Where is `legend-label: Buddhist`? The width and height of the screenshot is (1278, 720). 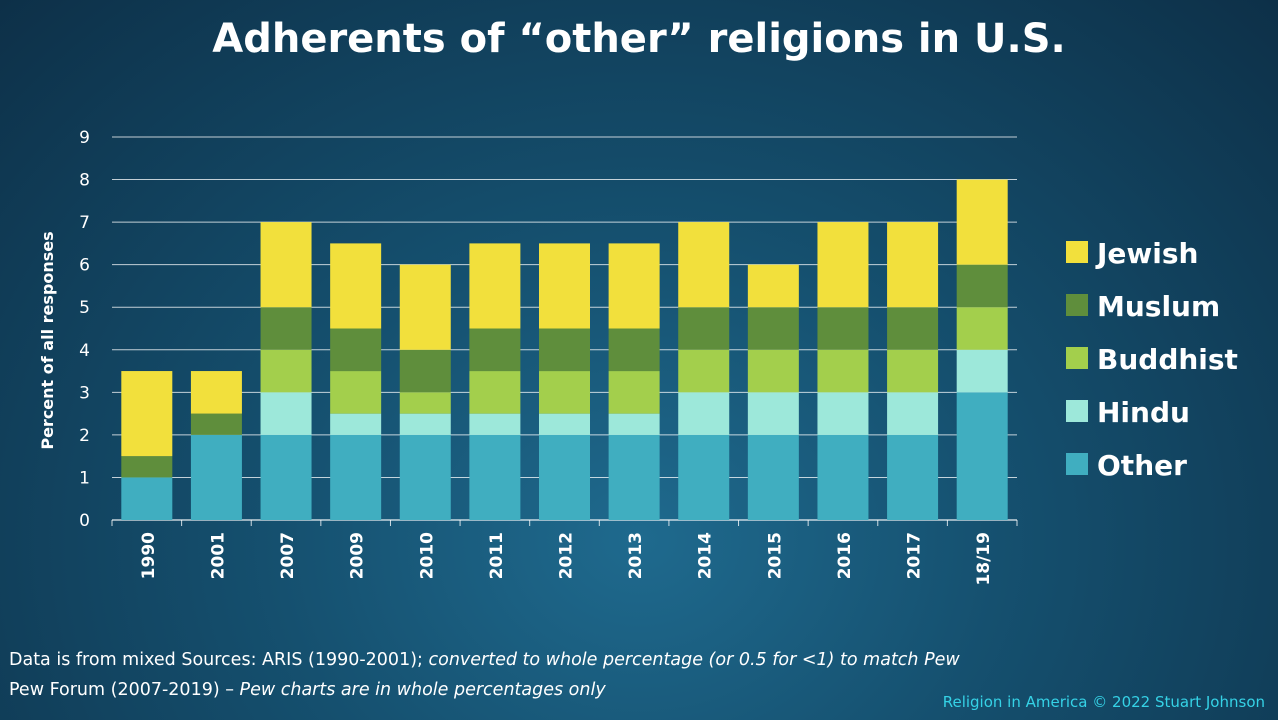
legend-label: Buddhist is located at coordinates (1167, 359).